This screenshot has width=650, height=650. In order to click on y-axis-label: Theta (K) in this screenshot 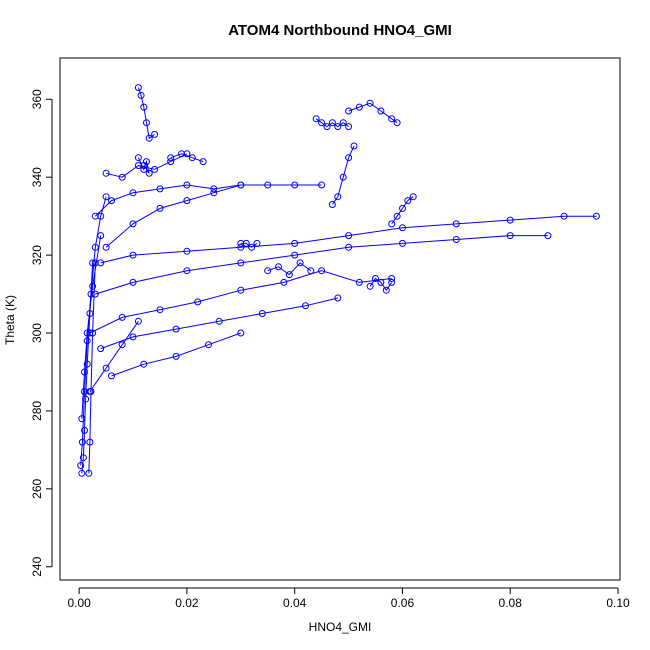, I will do `click(10, 320)`.